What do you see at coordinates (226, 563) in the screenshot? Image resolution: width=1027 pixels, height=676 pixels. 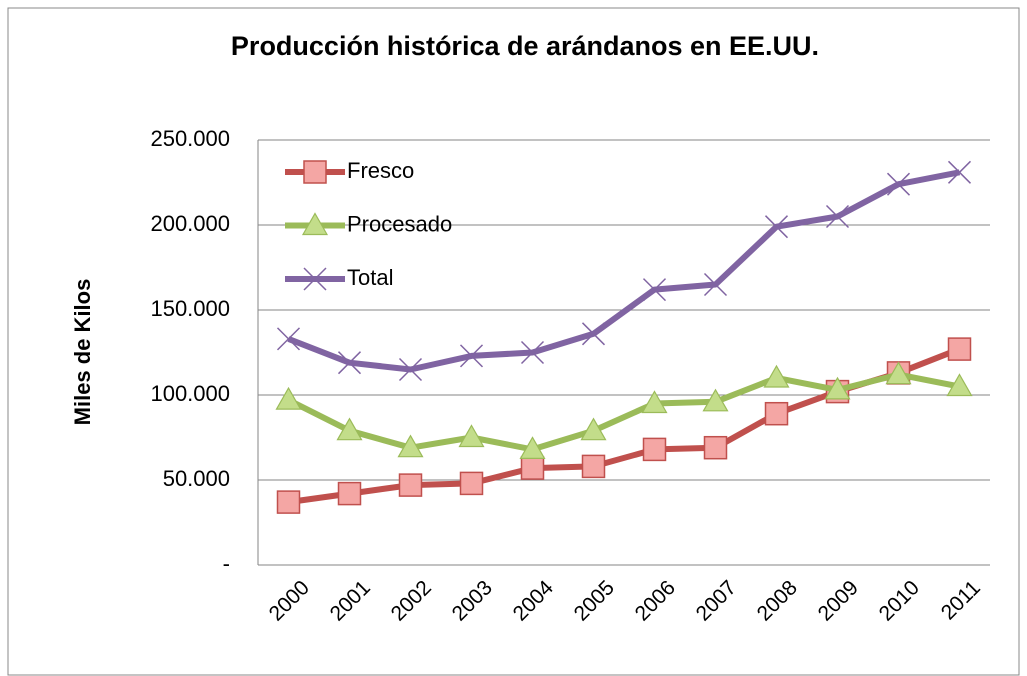 I see `y-tick-label: -` at bounding box center [226, 563].